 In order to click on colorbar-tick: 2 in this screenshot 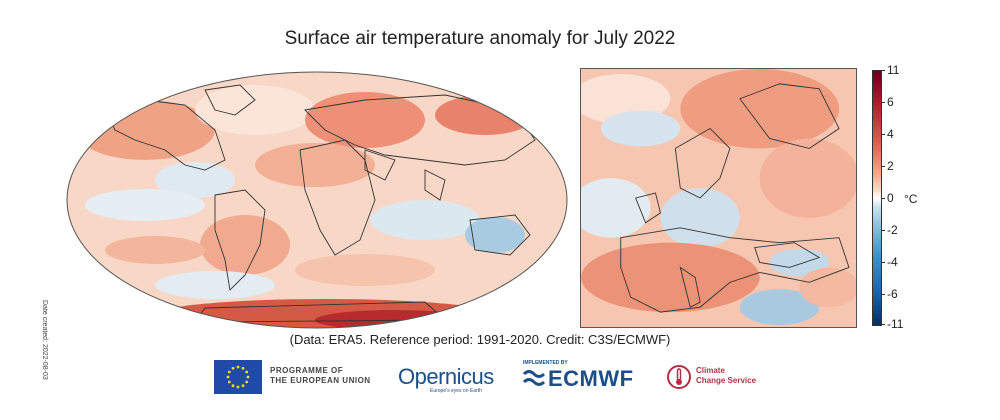, I will do `click(887, 166)`.